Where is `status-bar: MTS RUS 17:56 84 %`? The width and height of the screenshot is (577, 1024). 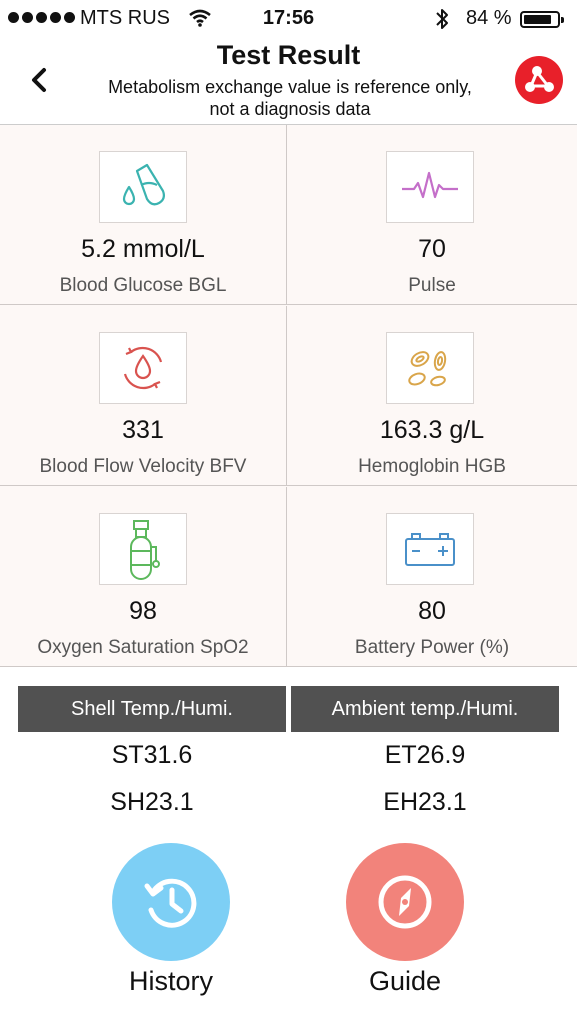 status-bar: MTS RUS 17:56 84 % is located at coordinates (288, 20).